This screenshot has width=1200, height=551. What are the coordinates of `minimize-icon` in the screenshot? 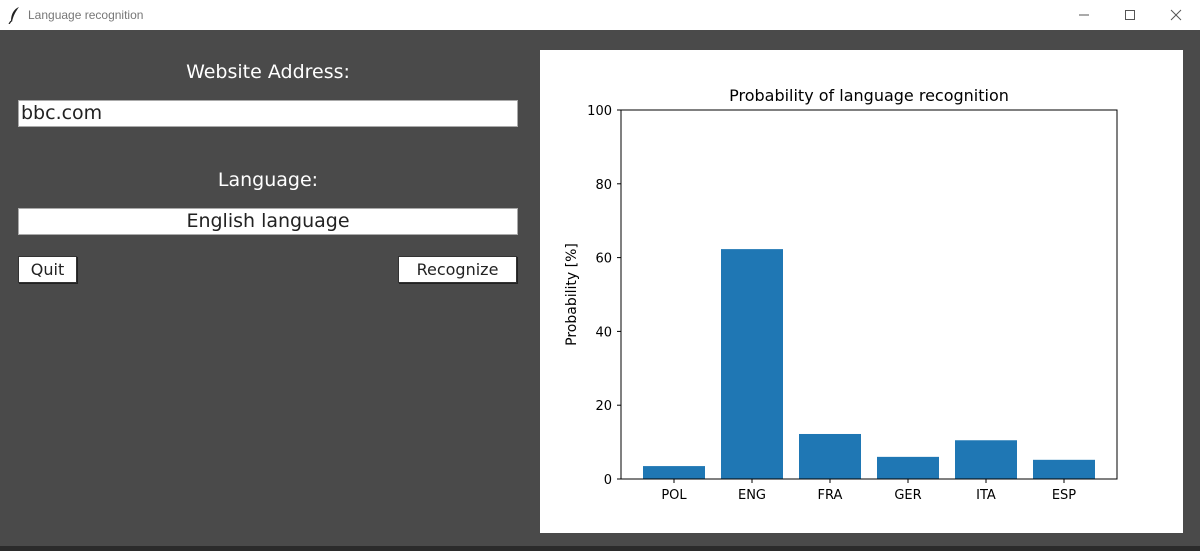 It's located at (1084, 15).